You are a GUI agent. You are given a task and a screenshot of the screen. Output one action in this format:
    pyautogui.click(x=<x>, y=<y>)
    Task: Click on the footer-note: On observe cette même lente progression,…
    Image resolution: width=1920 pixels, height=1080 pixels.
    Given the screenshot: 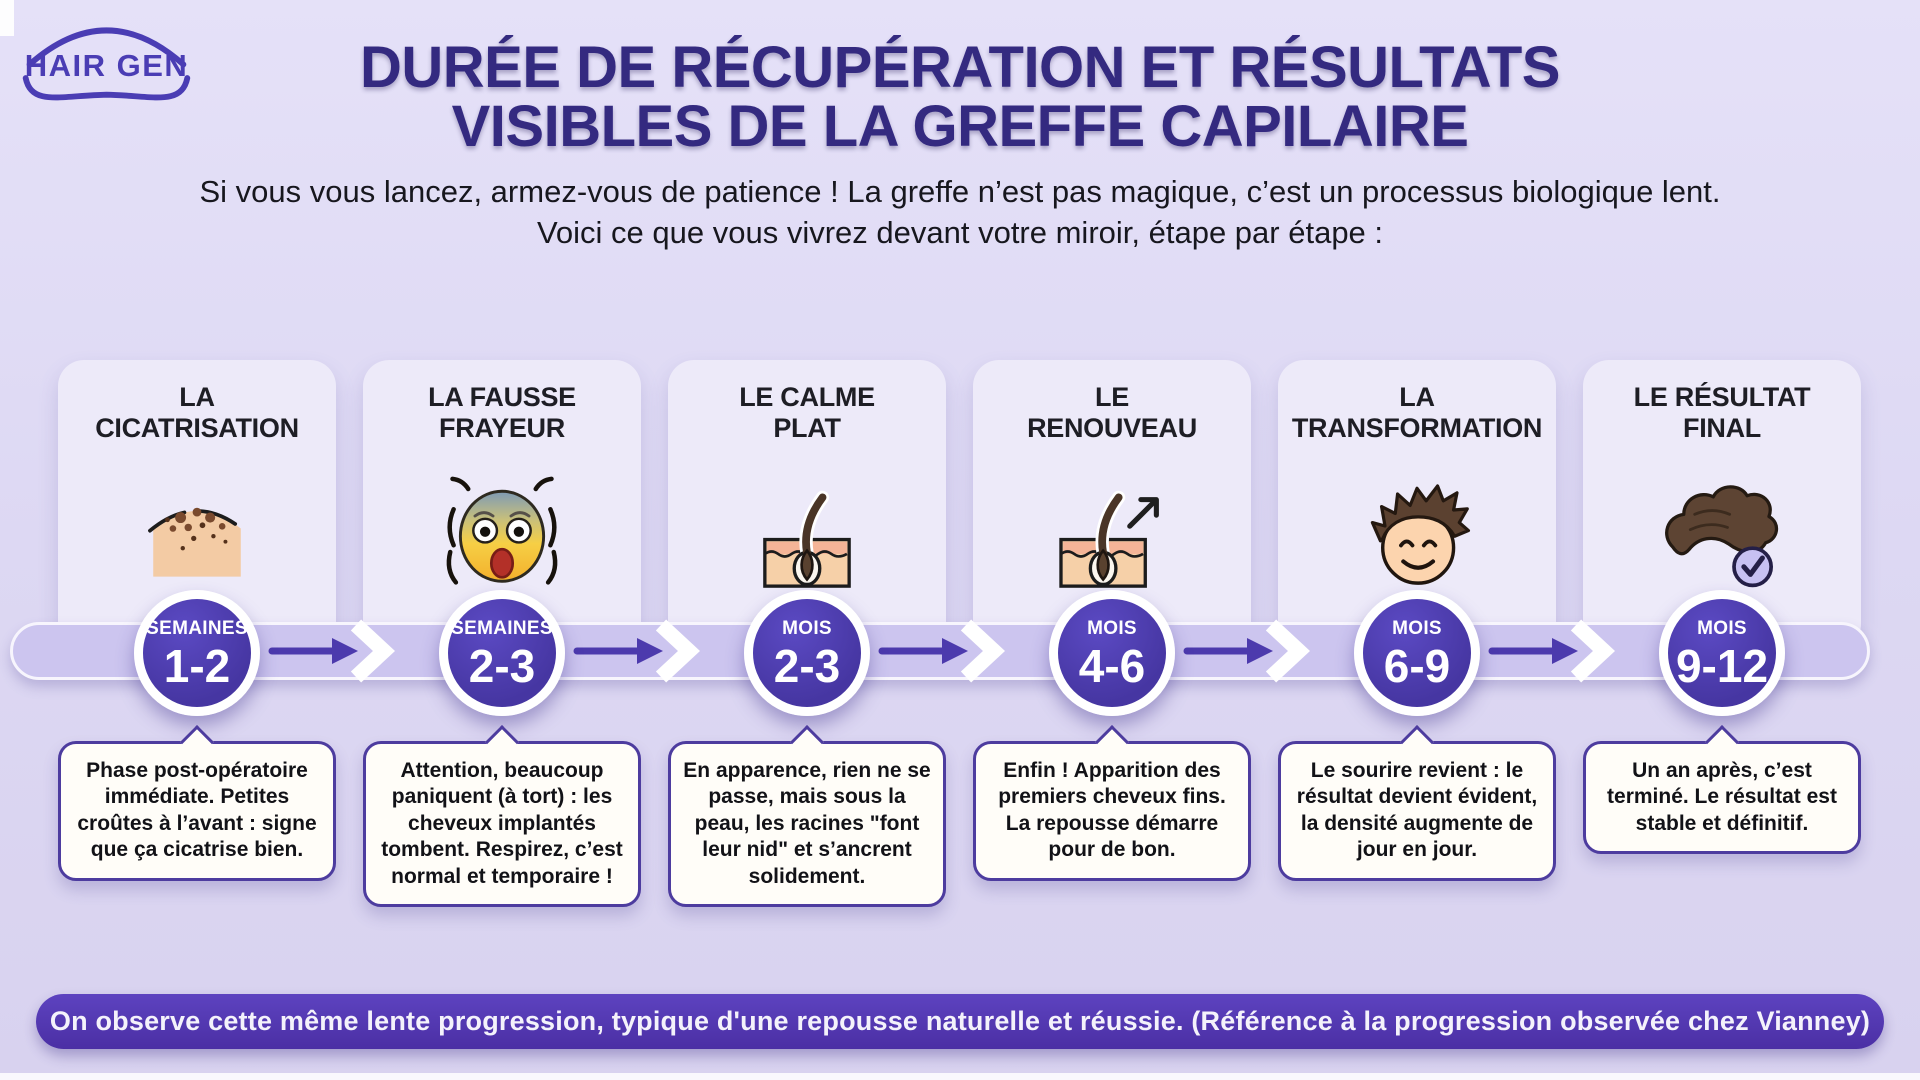 What is the action you would take?
    pyautogui.click(x=960, y=1021)
    